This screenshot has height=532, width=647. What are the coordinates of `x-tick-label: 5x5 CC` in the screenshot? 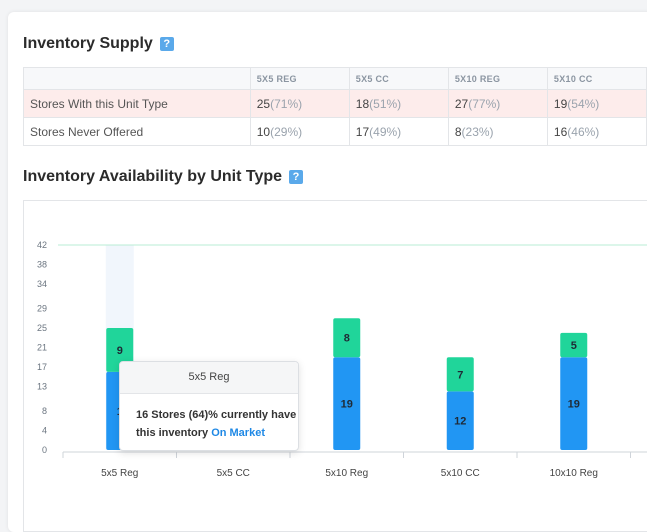 It's located at (233, 473).